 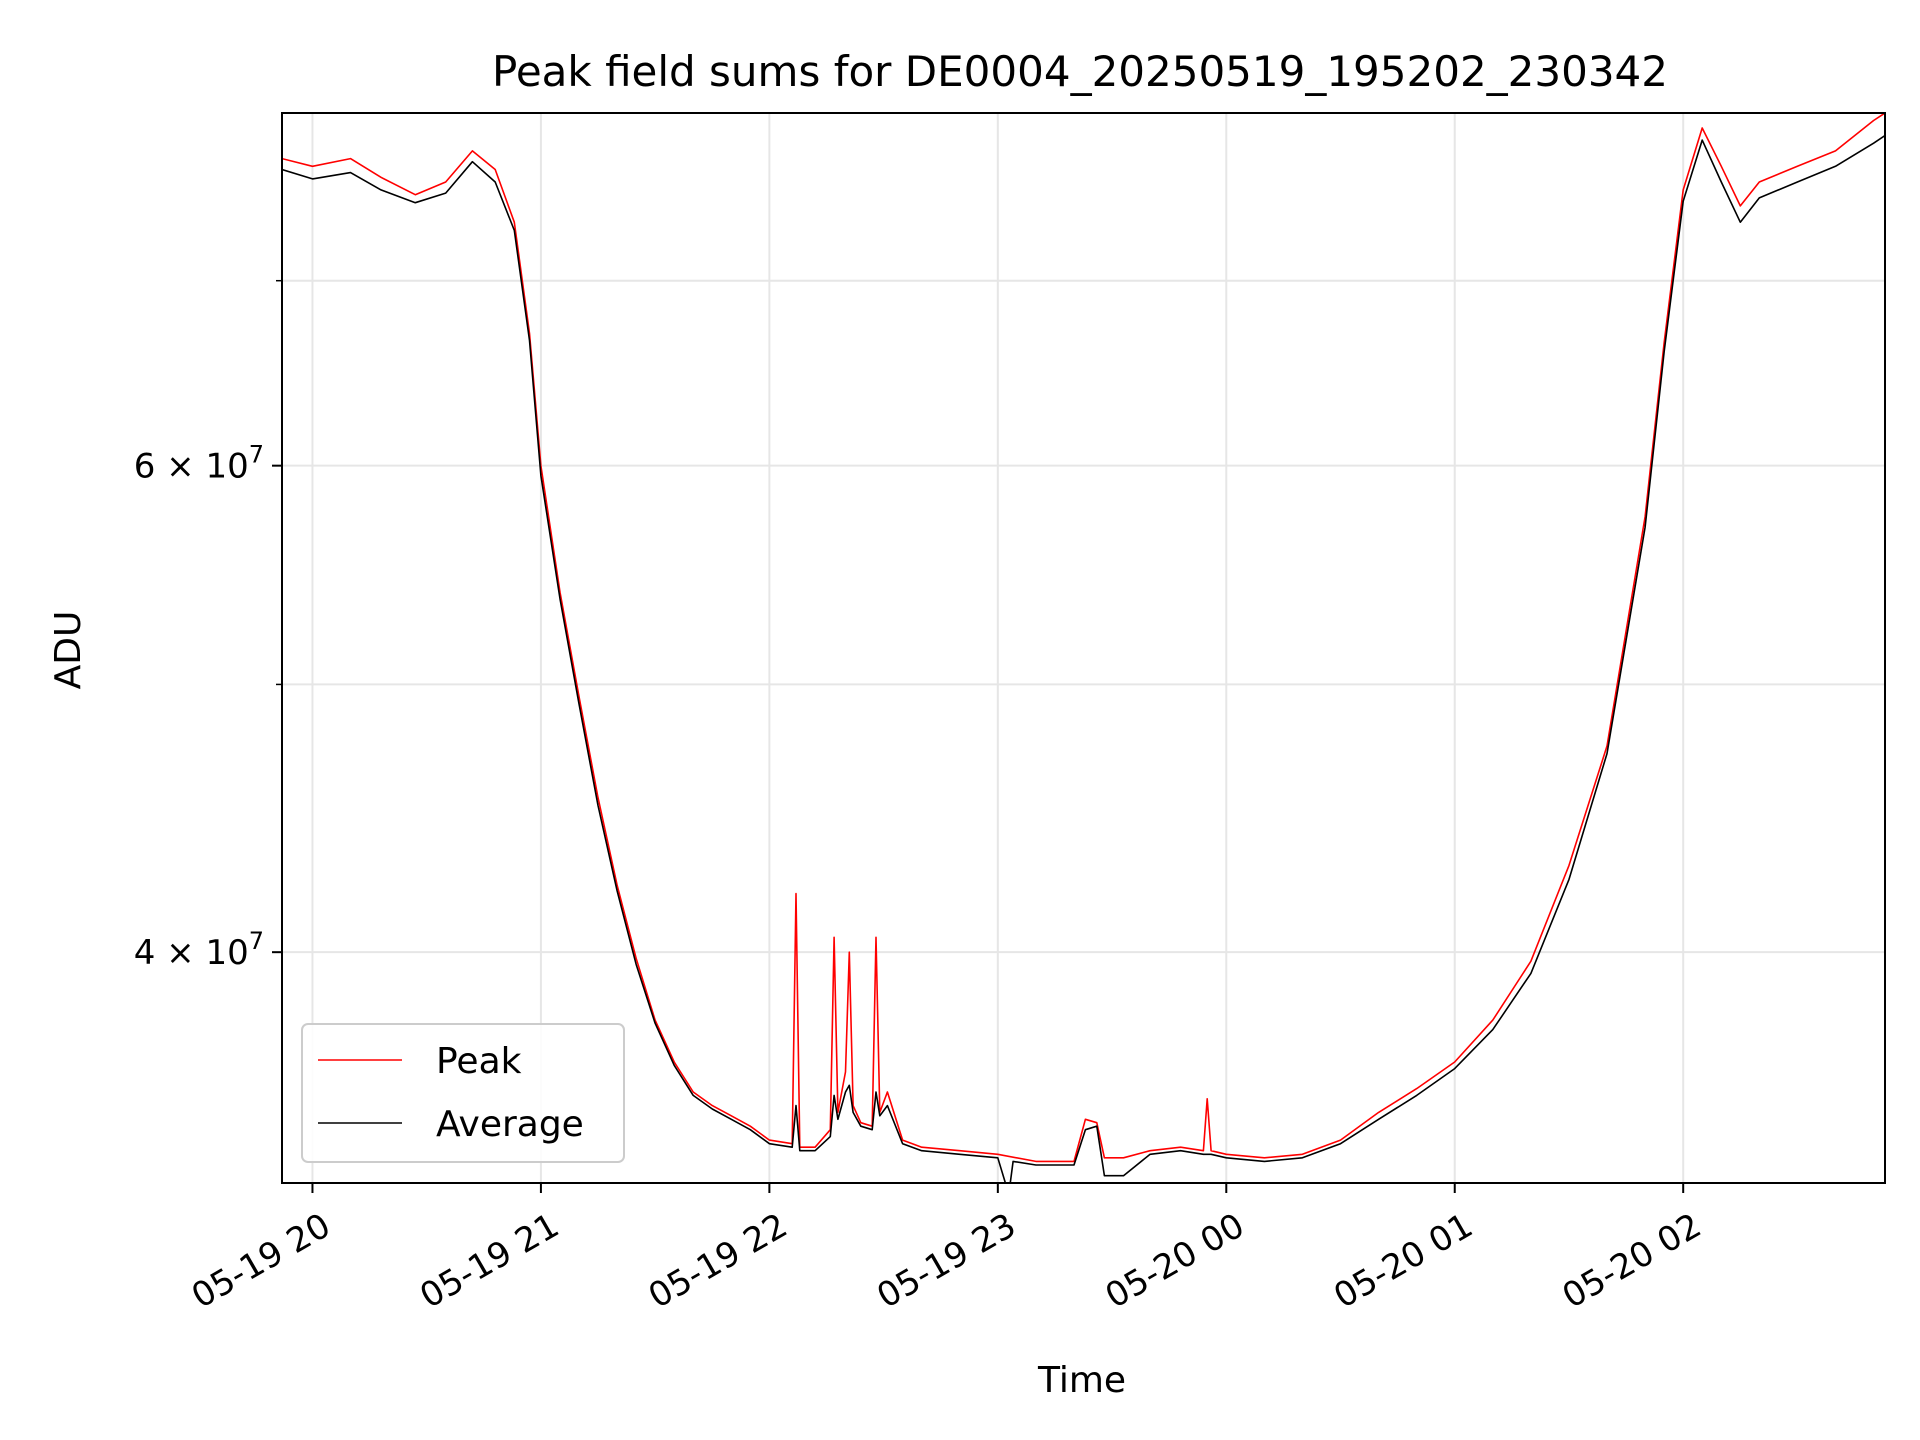 I want to click on x-tick-label: 05-20 00, so click(x=1175, y=1261).